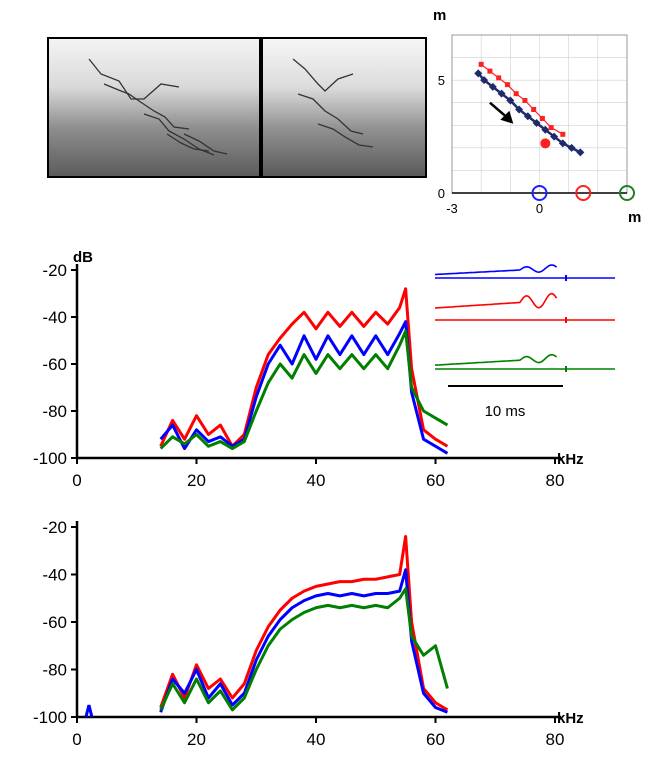 The width and height of the screenshot is (645, 760). What do you see at coordinates (441, 80) in the screenshot?
I see `y-tick-label: 5` at bounding box center [441, 80].